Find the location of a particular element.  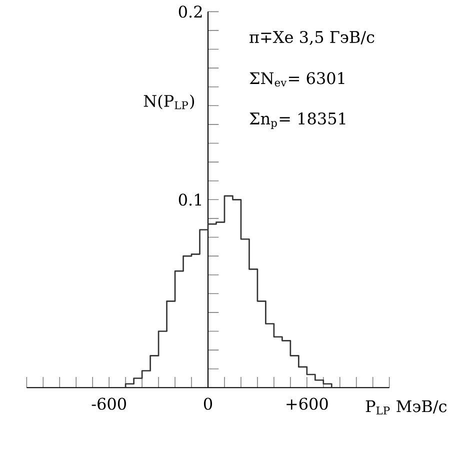

y-axis-title: N(P$_{LP}$) is located at coordinates (169, 102).